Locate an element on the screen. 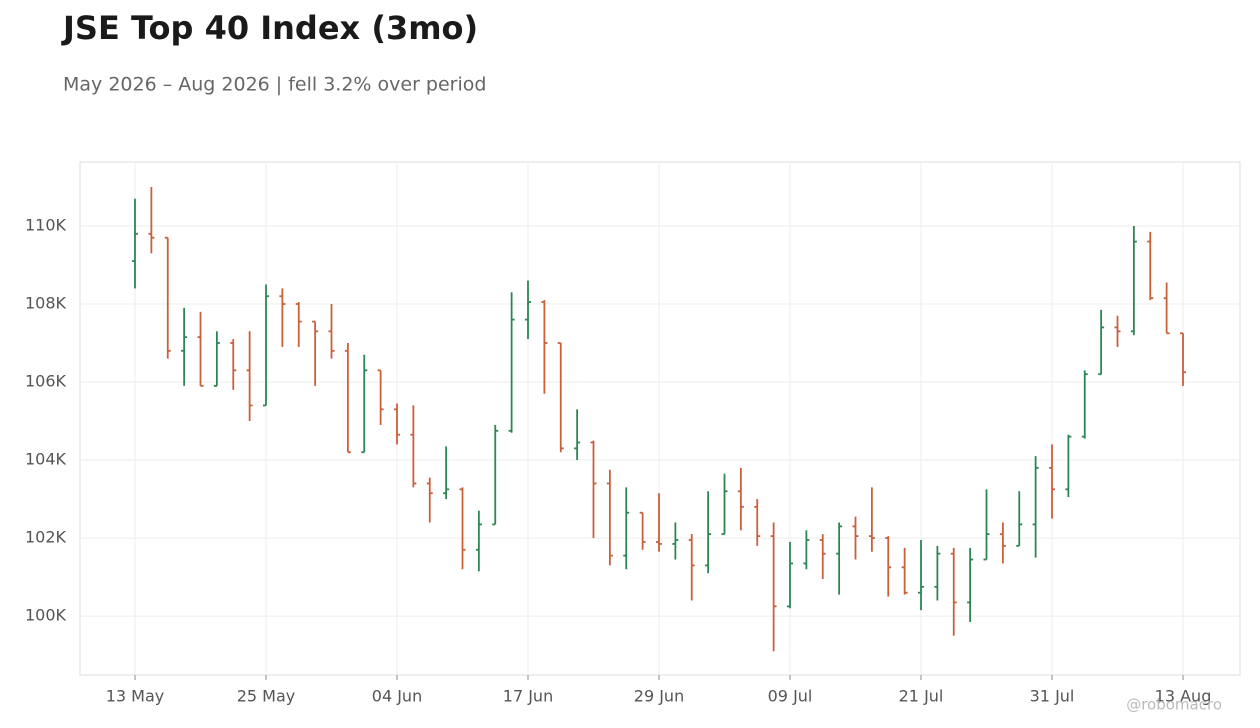 The image size is (1260, 728). y-tick-label: 106K is located at coordinates (46, 381).